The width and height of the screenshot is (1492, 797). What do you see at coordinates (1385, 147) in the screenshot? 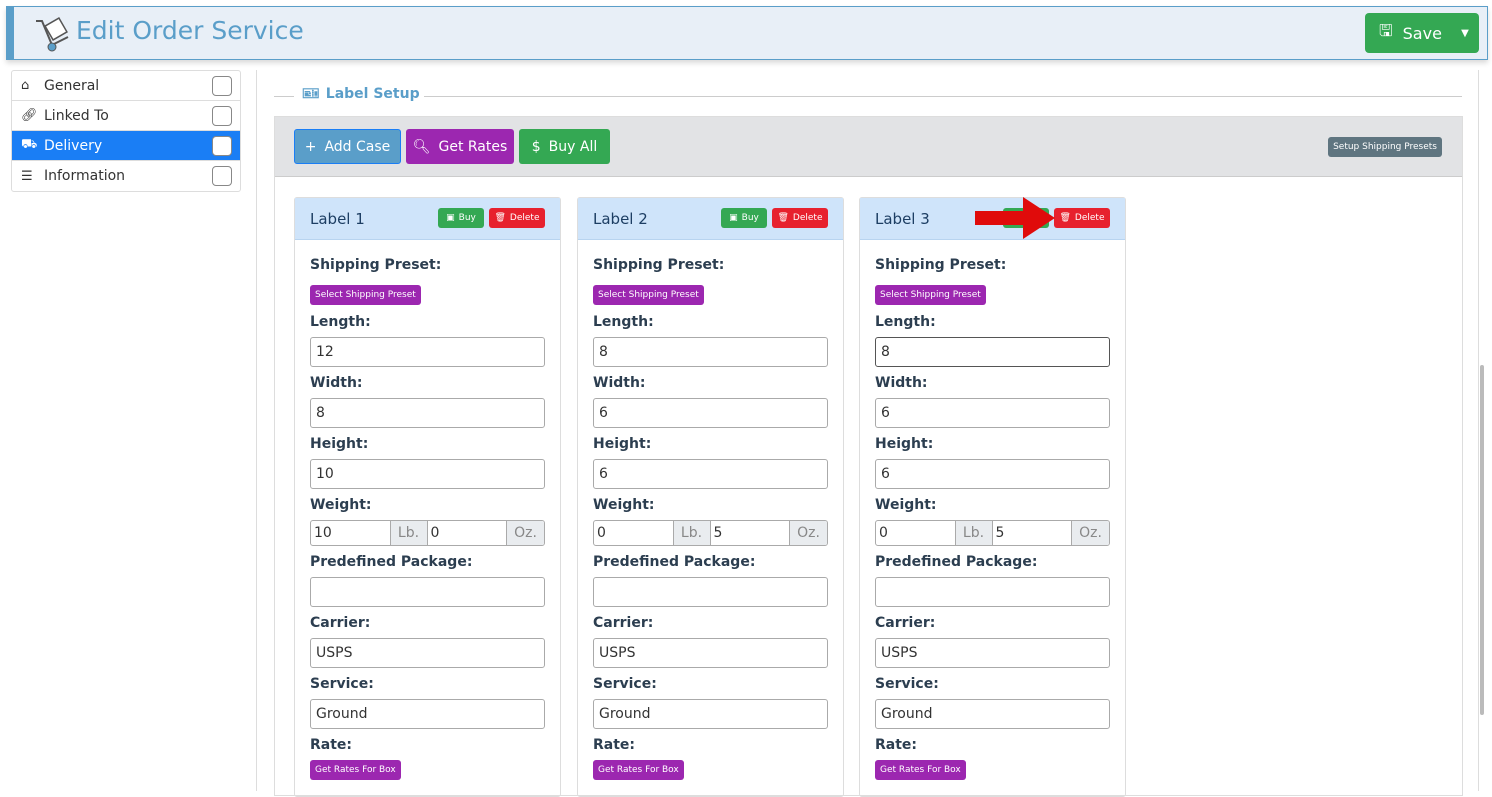
I see `setup-shipping-presets-button: Setup Shipping Presets` at bounding box center [1385, 147].